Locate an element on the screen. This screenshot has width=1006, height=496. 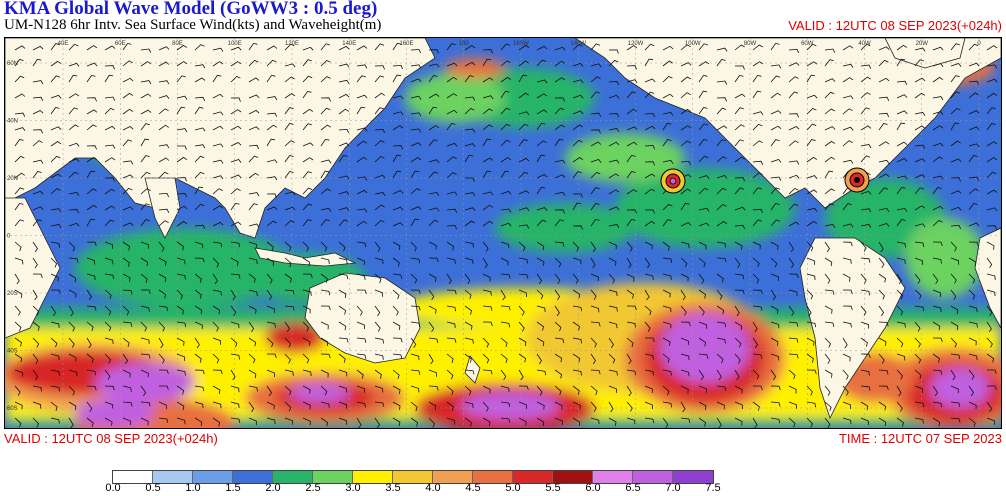
colorbar-swatch is located at coordinates (333, 477).